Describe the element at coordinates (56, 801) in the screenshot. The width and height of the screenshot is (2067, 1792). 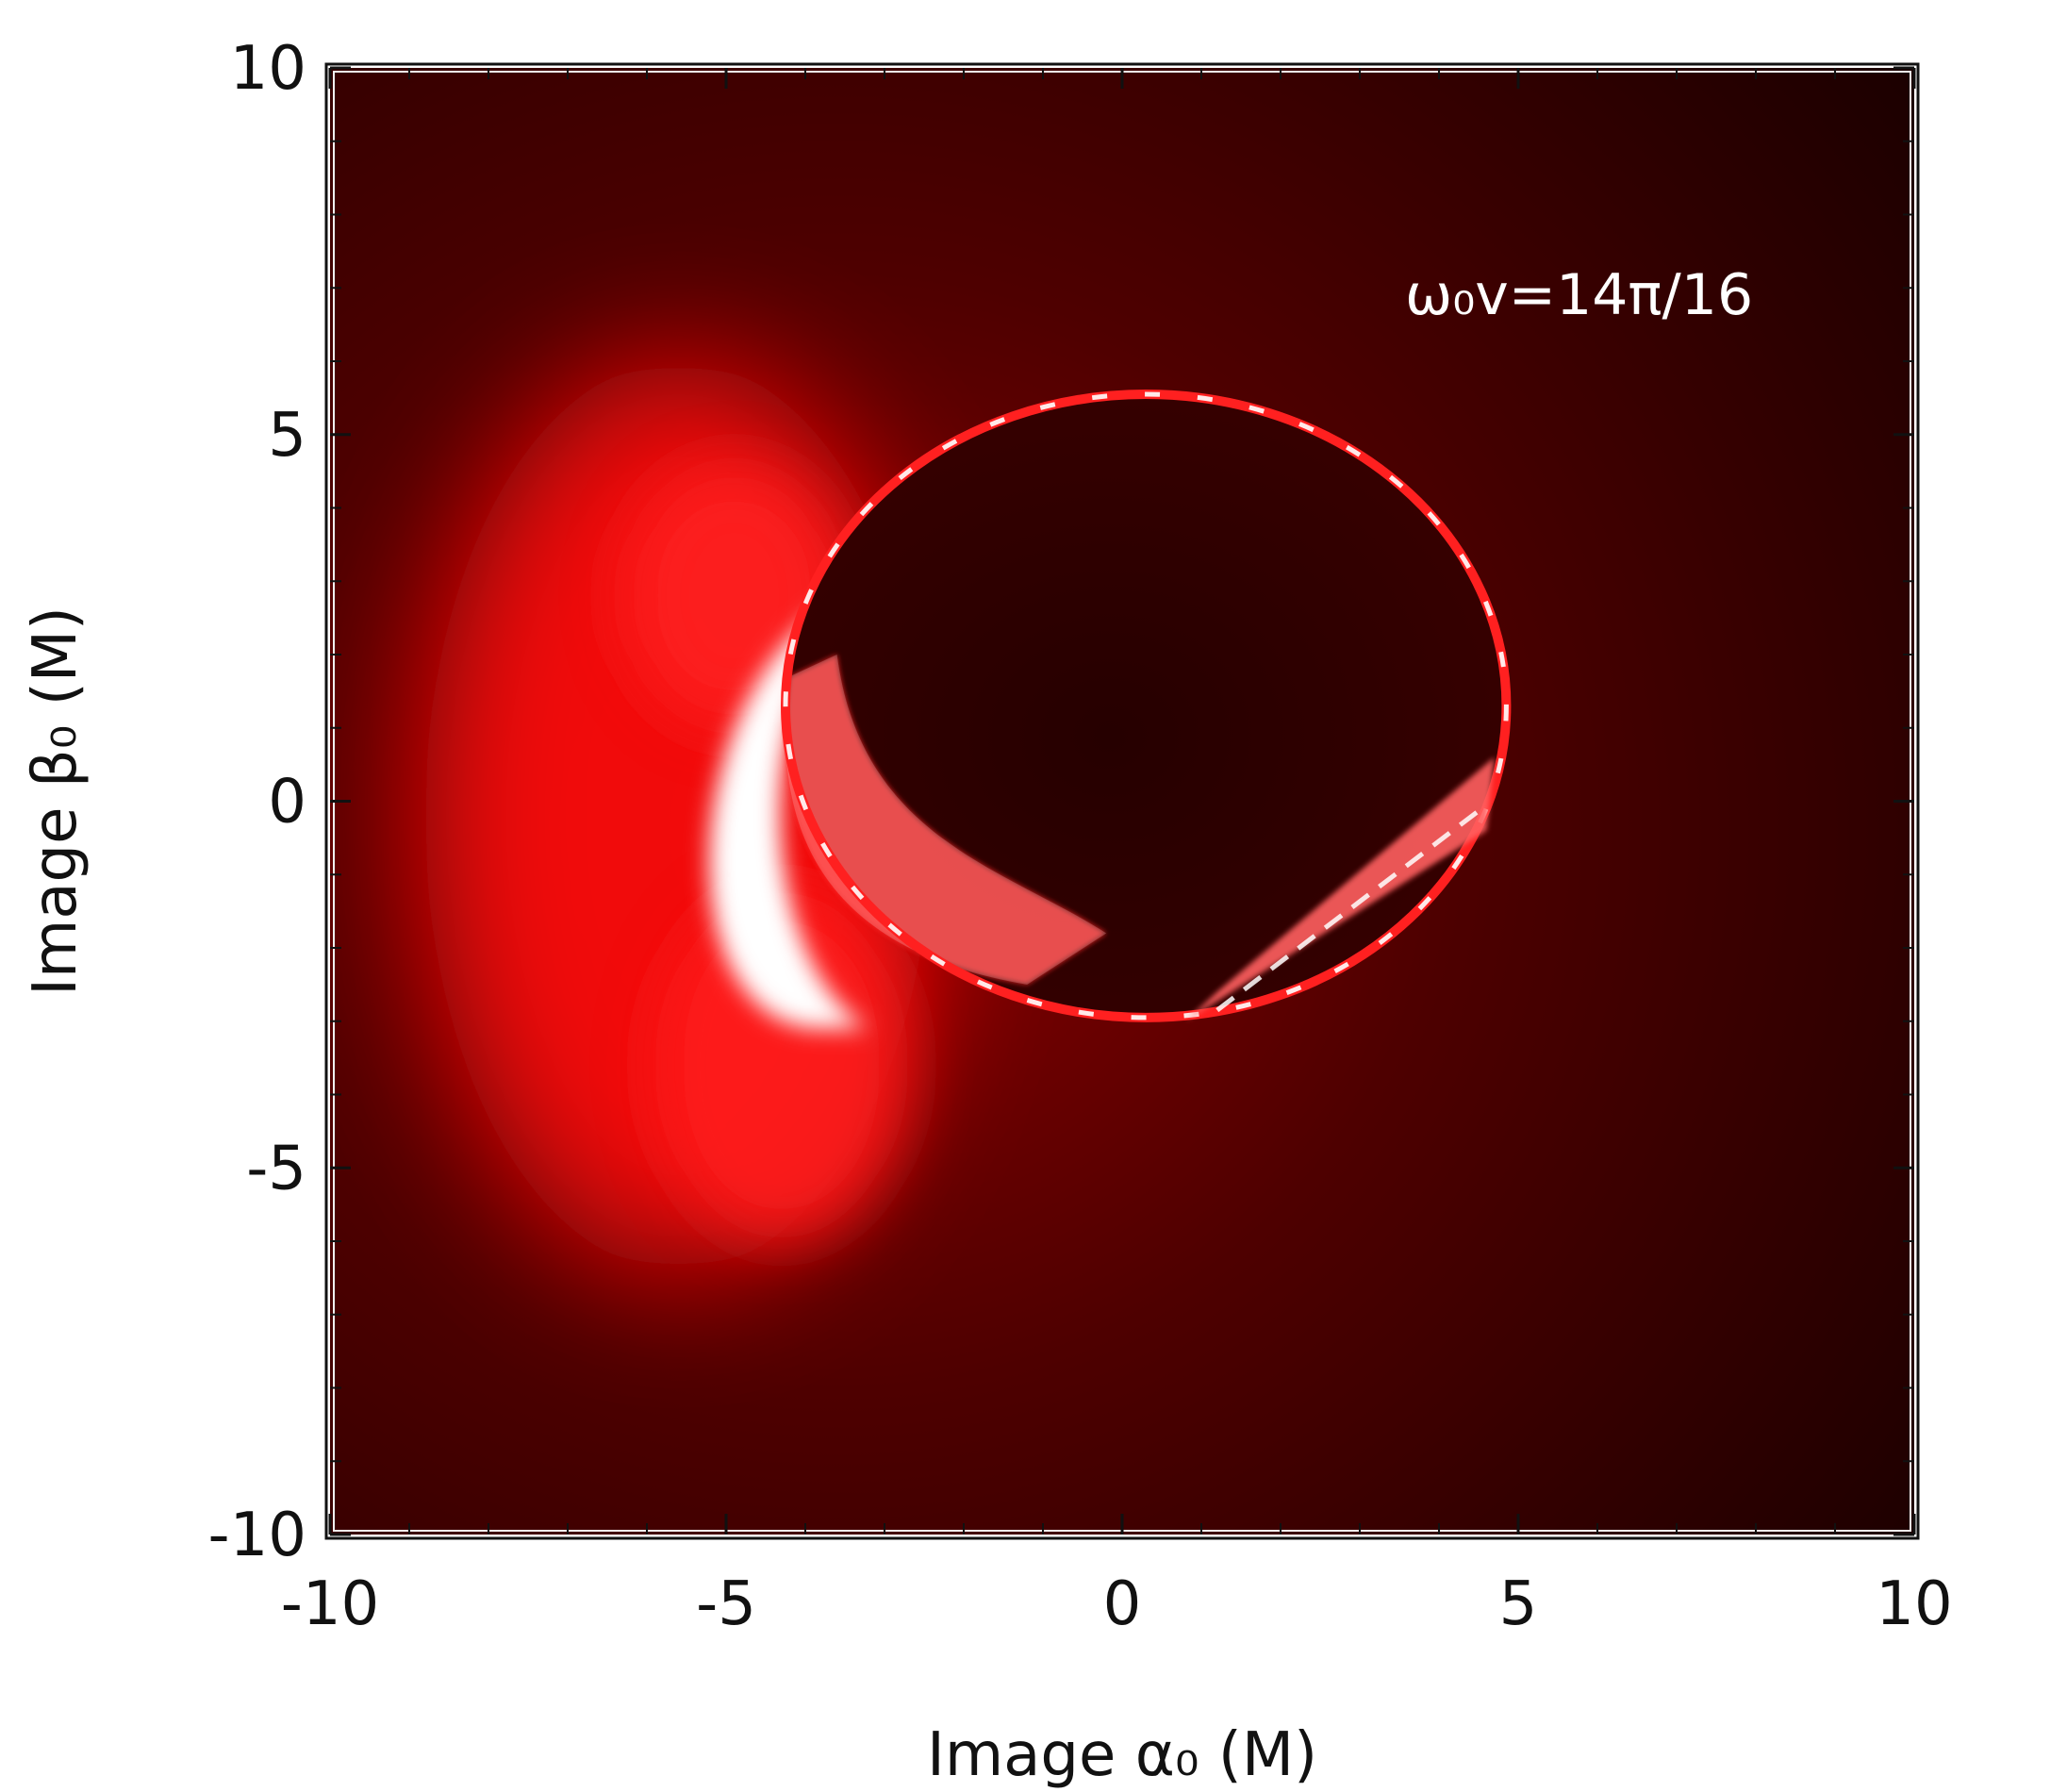
I see `y-axis-label: Image β₀ (M)` at that location.